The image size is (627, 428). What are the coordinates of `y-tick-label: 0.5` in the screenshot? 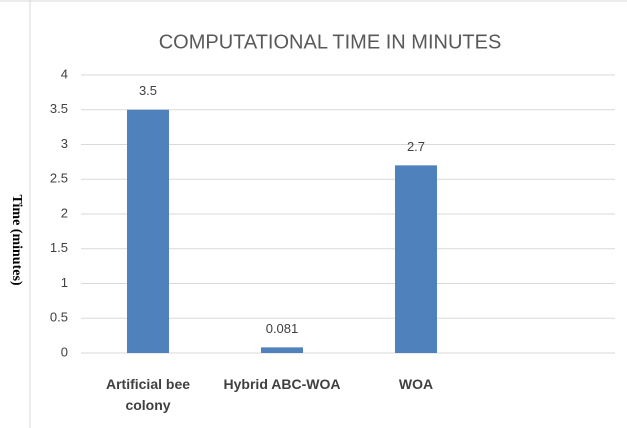 It's located at (59, 317).